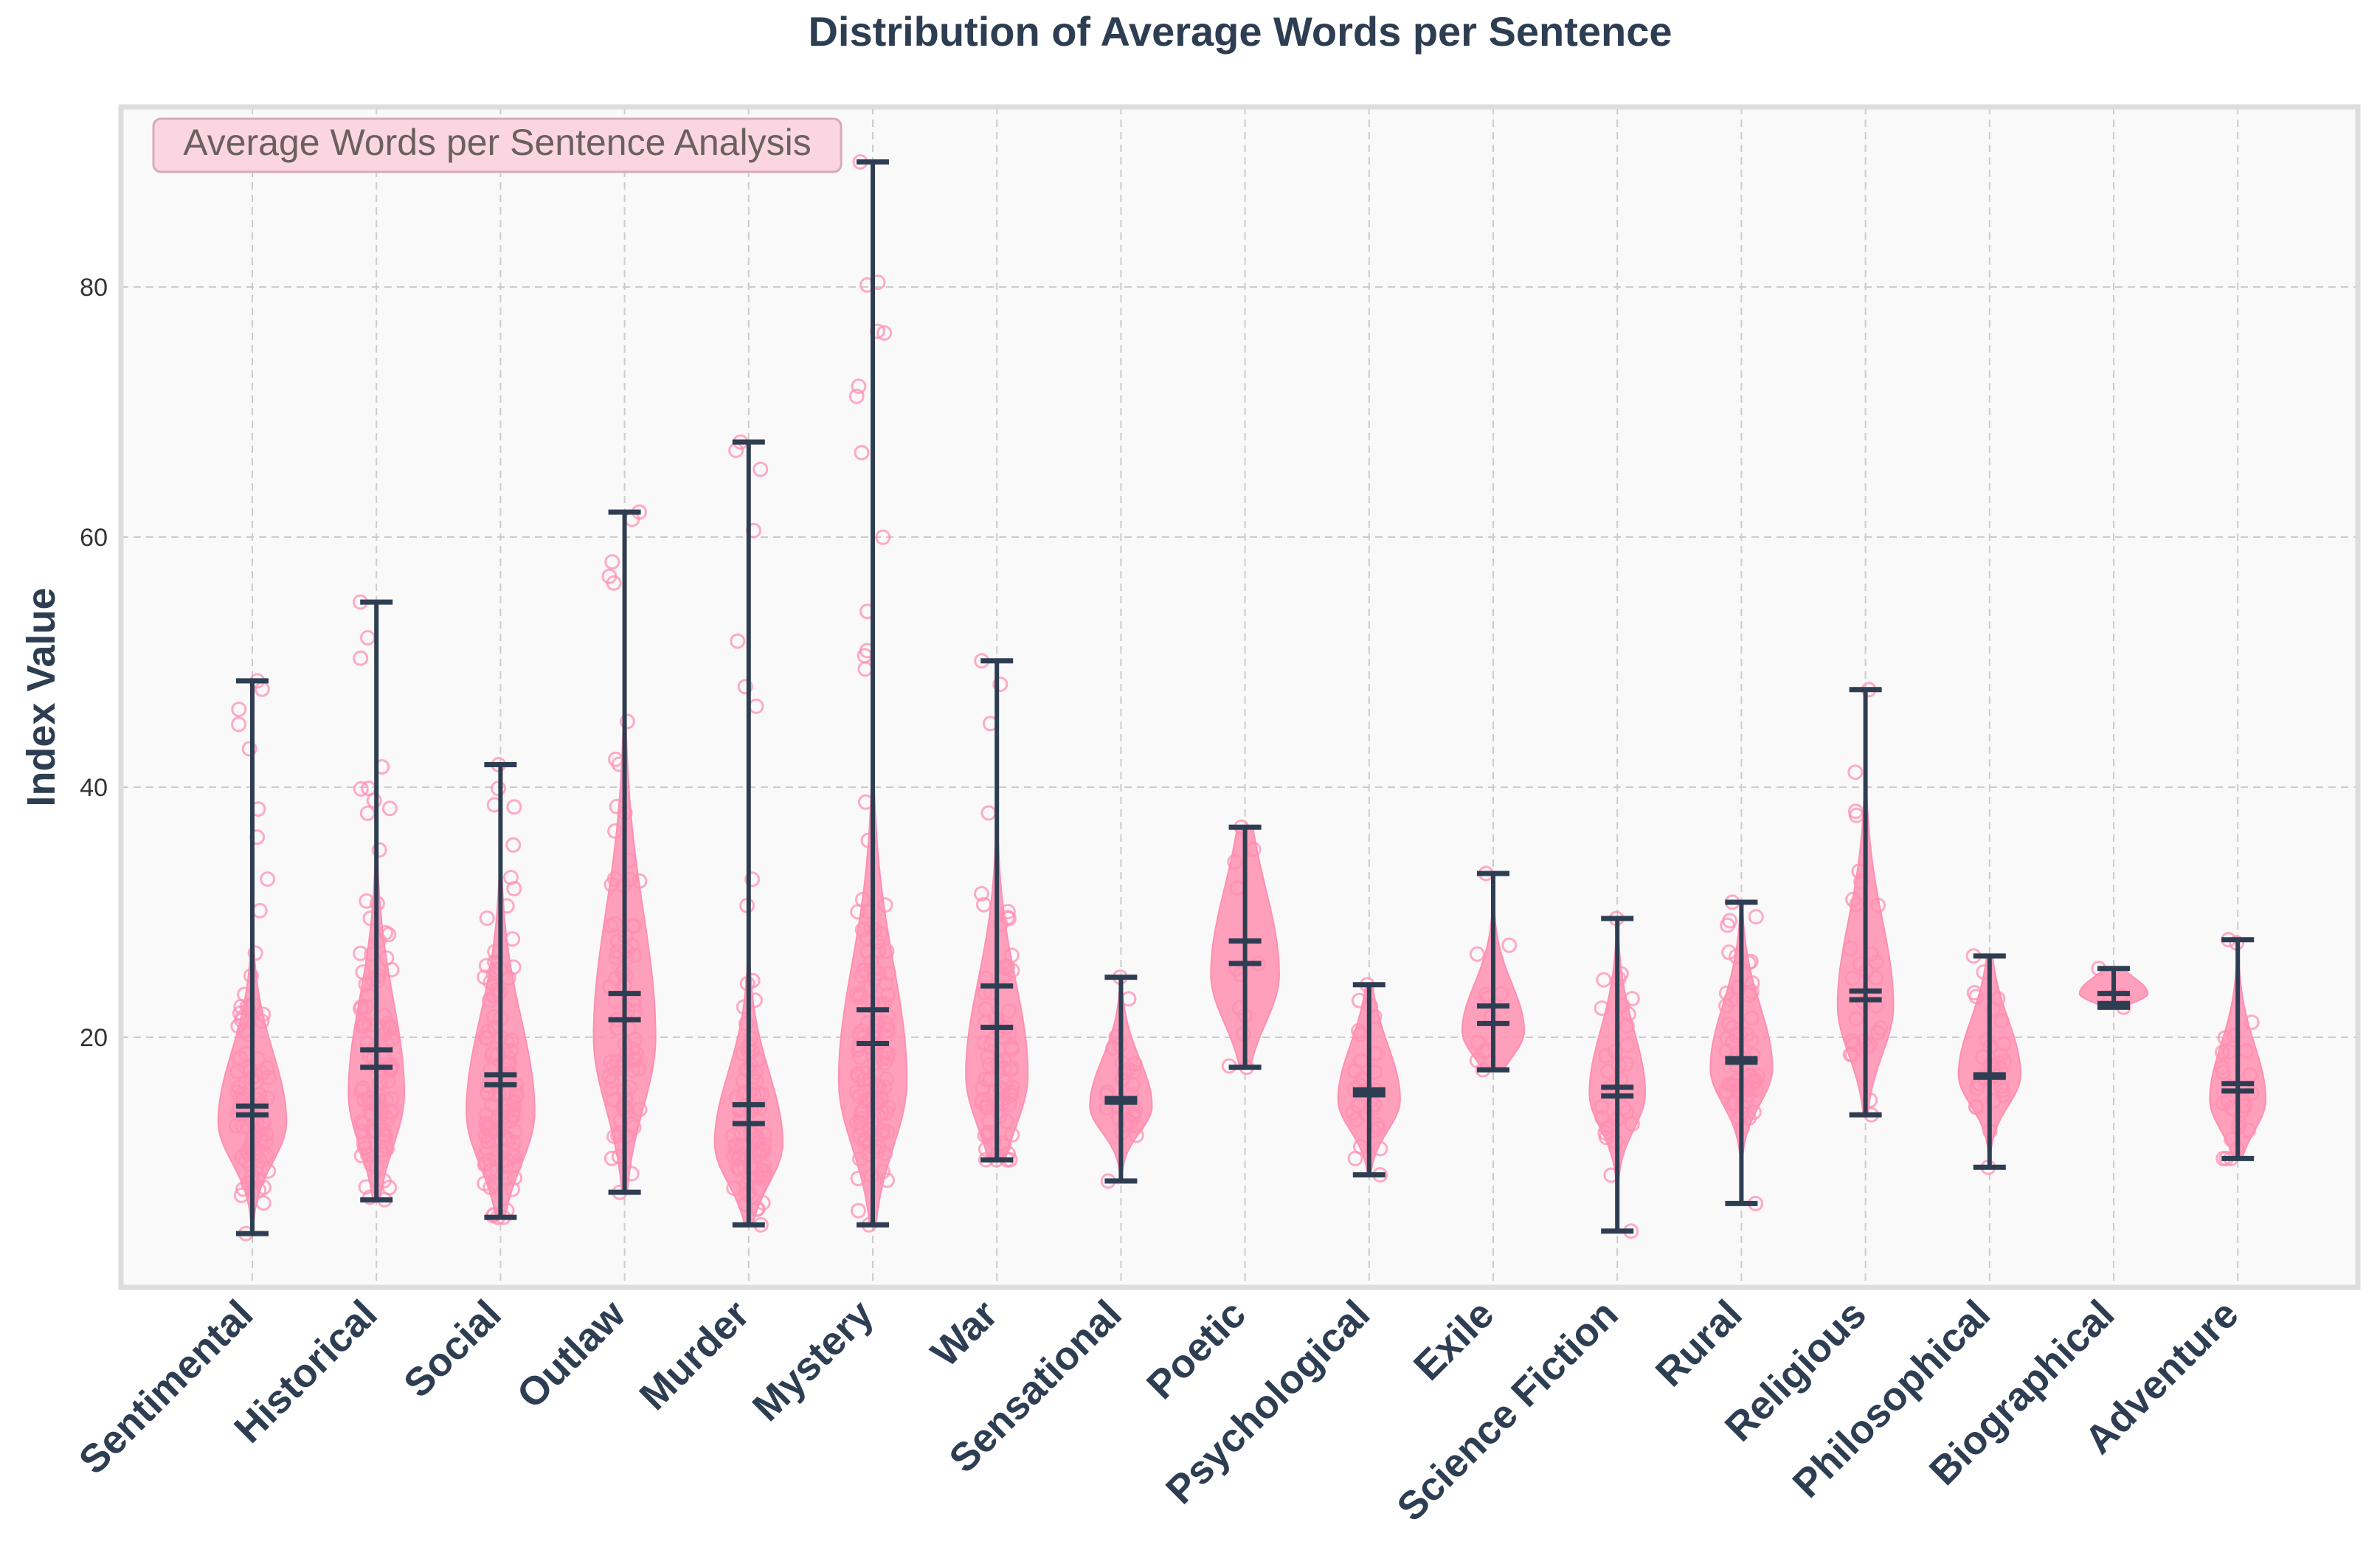  Describe the element at coordinates (94, 788) in the screenshot. I see `y-tick-label: 40` at that location.